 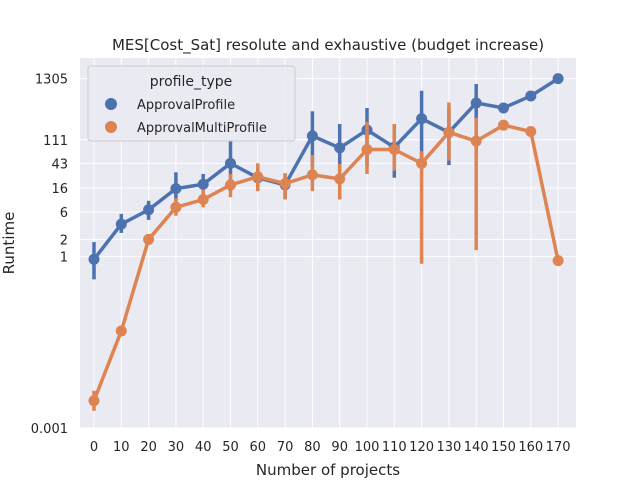 I want to click on y-tick-label: 1, so click(x=64, y=258).